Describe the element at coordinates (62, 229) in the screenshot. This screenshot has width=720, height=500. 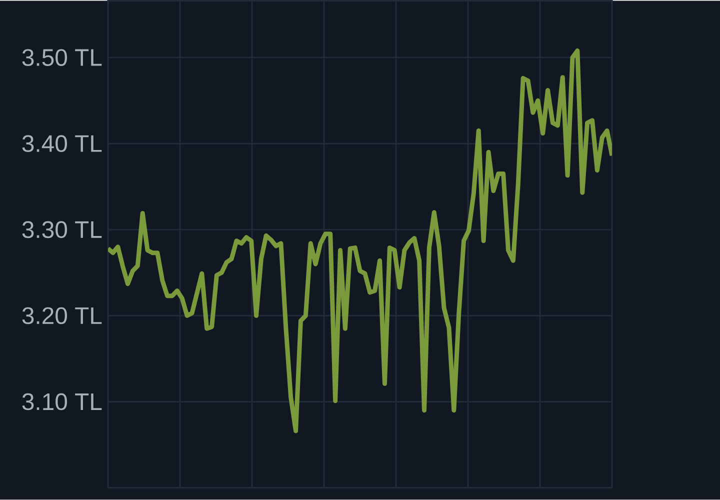
I see `y-tick-label: 3.30 TL` at that location.